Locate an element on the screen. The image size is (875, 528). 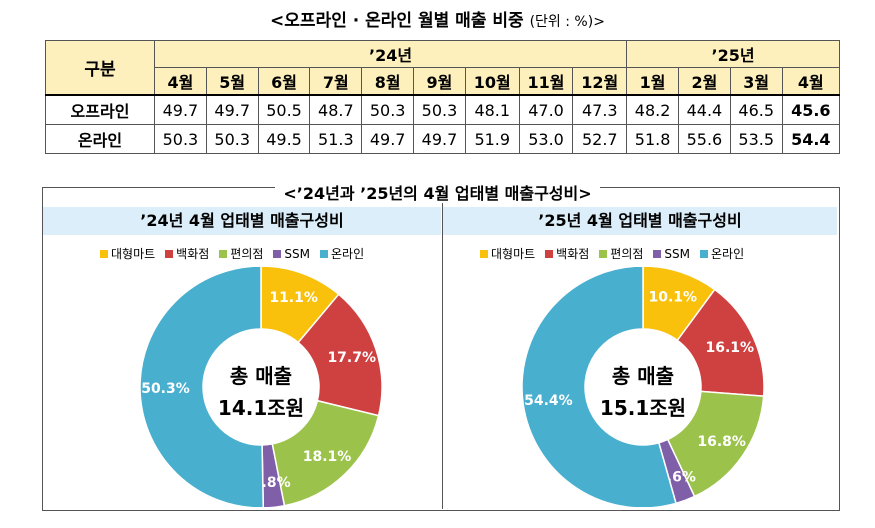
page-title-unit: (단위 : %)> is located at coordinates (567, 22).